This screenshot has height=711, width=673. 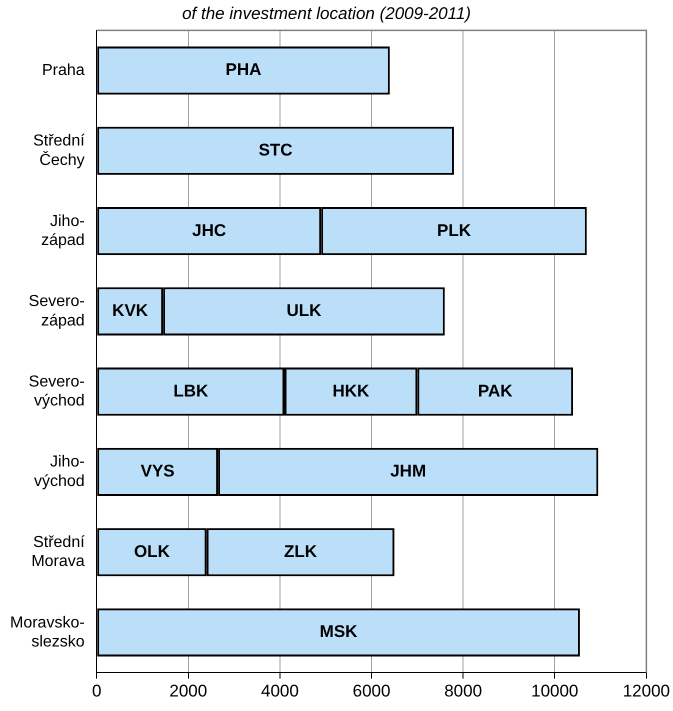 I want to click on data-label: LBK, so click(x=191, y=390).